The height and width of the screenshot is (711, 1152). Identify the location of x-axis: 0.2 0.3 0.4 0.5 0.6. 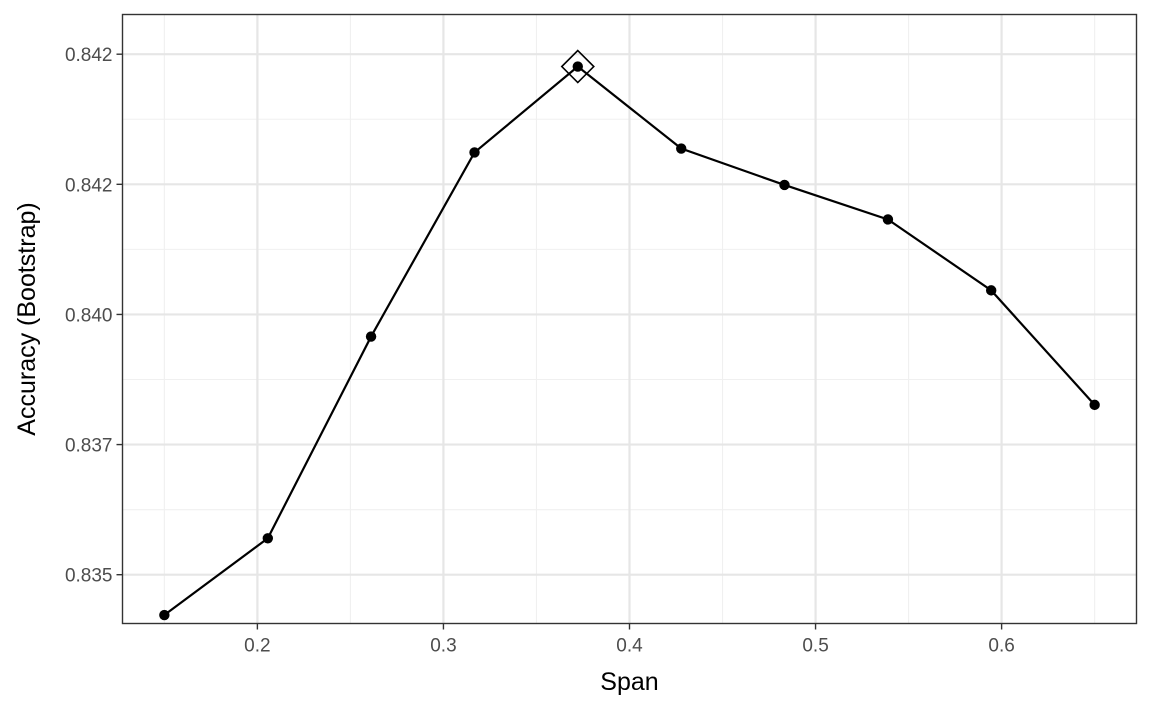
(629, 640).